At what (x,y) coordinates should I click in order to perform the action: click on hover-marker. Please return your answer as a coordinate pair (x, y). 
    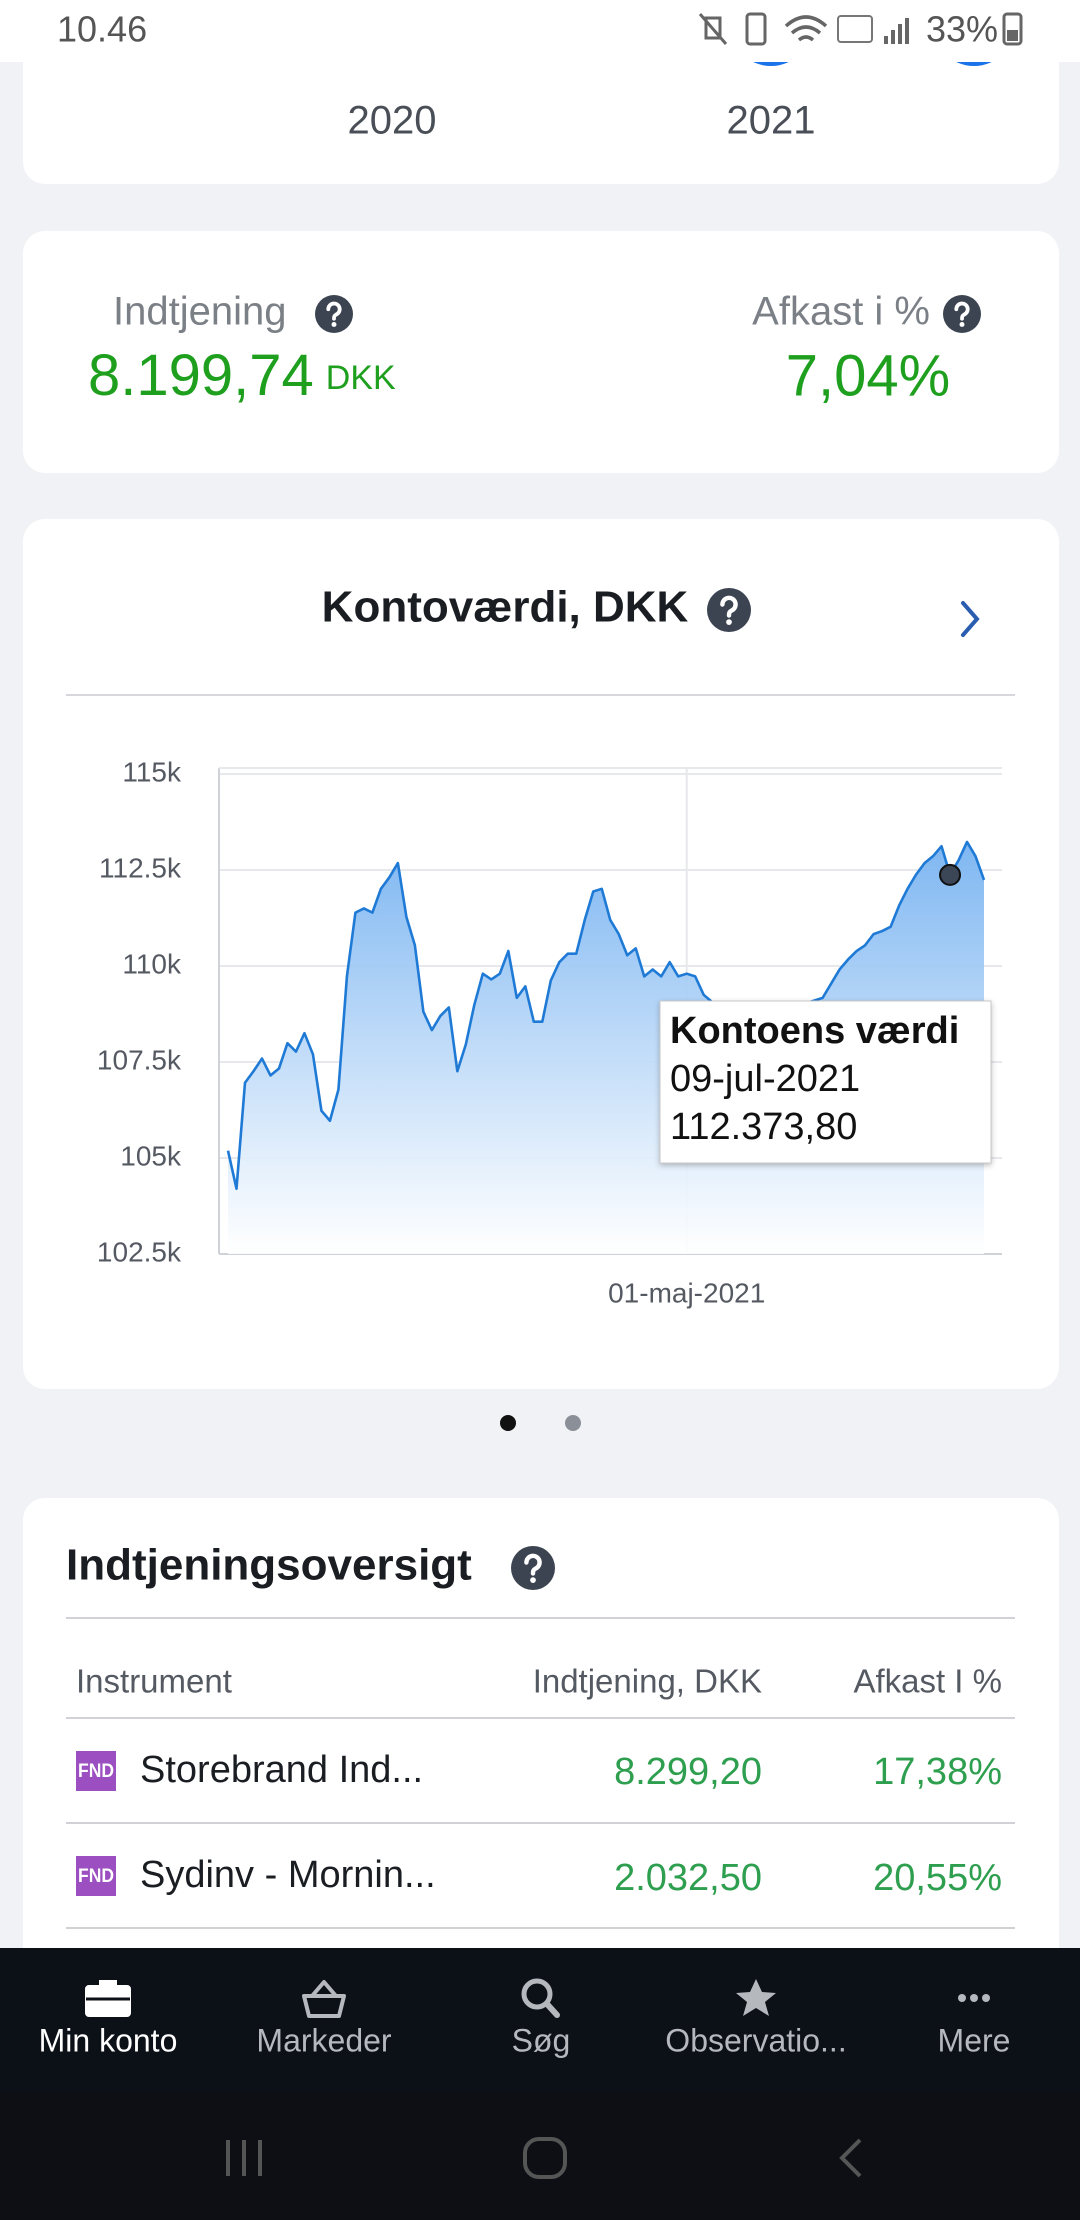
    Looking at the image, I should click on (950, 874).